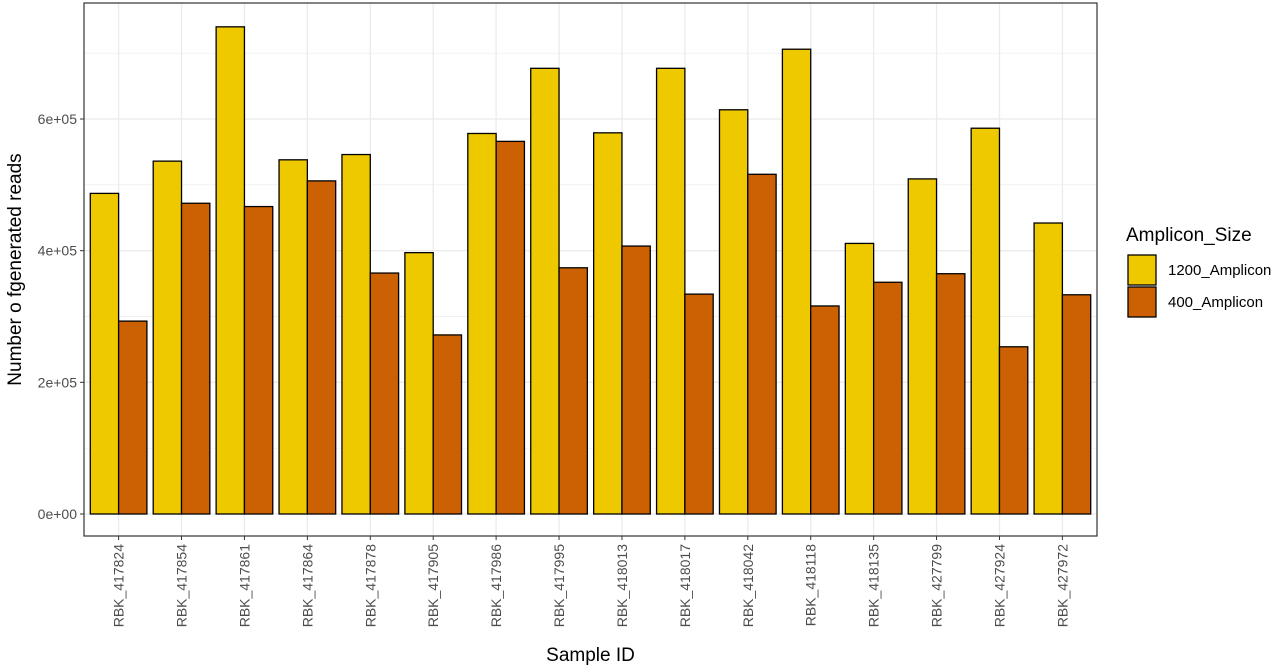  What do you see at coordinates (58, 514) in the screenshot?
I see `y-tick-label: 0e+00` at bounding box center [58, 514].